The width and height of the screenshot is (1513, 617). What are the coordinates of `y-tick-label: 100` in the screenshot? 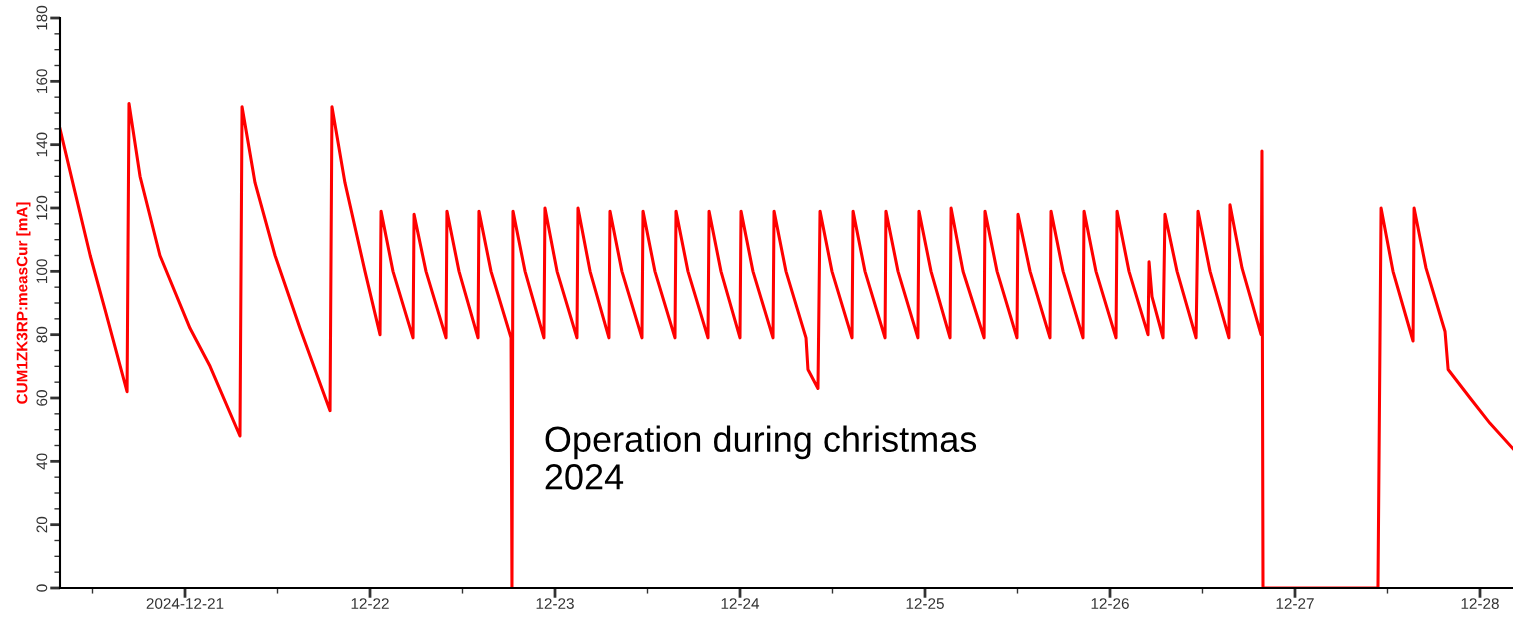 It's located at (42, 271).